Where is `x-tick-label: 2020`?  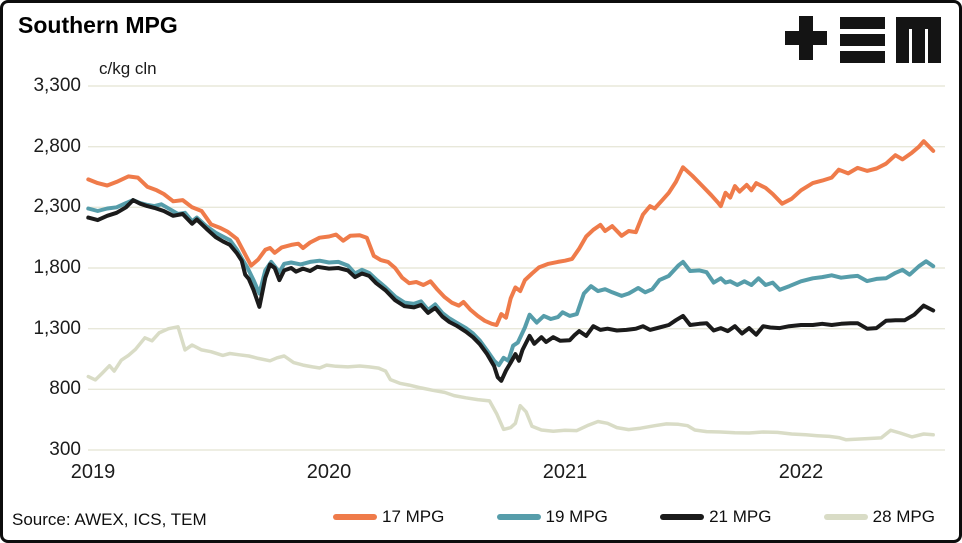 x-tick-label: 2020 is located at coordinates (329, 472).